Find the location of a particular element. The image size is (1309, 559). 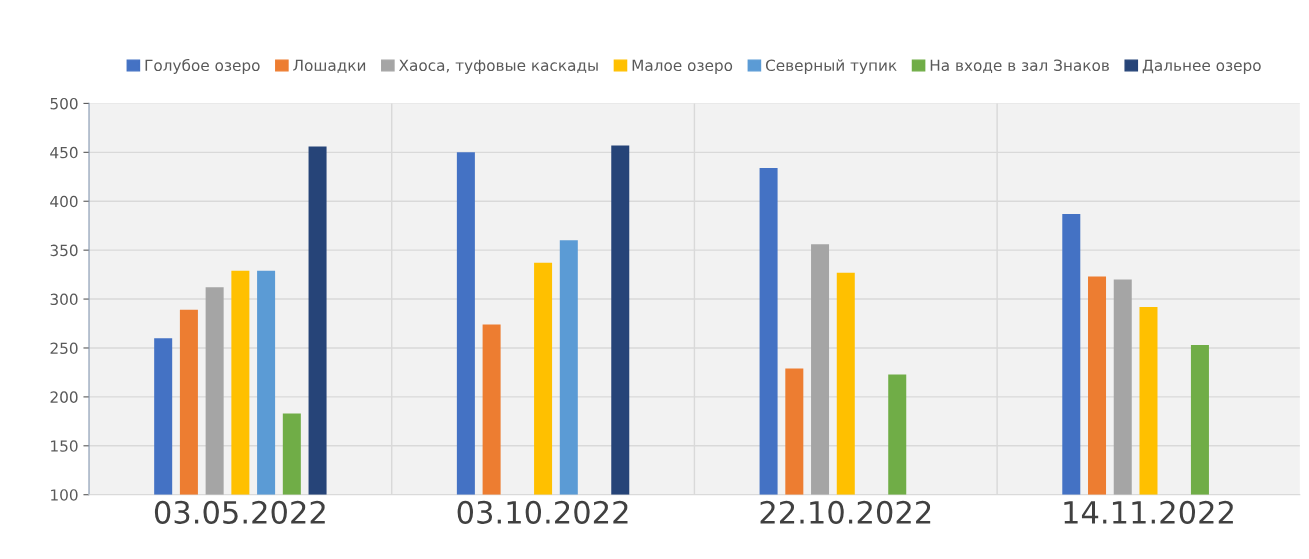

legend-label: Северный тупик is located at coordinates (831, 67).